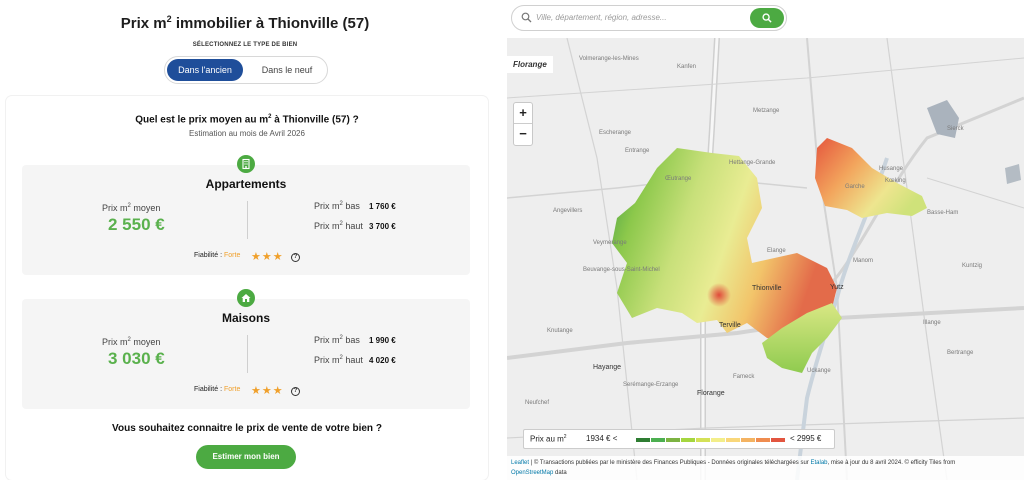 The width and height of the screenshot is (1024, 480). Describe the element at coordinates (752, 163) in the screenshot. I see `map-label: Hettange-Grande` at that location.